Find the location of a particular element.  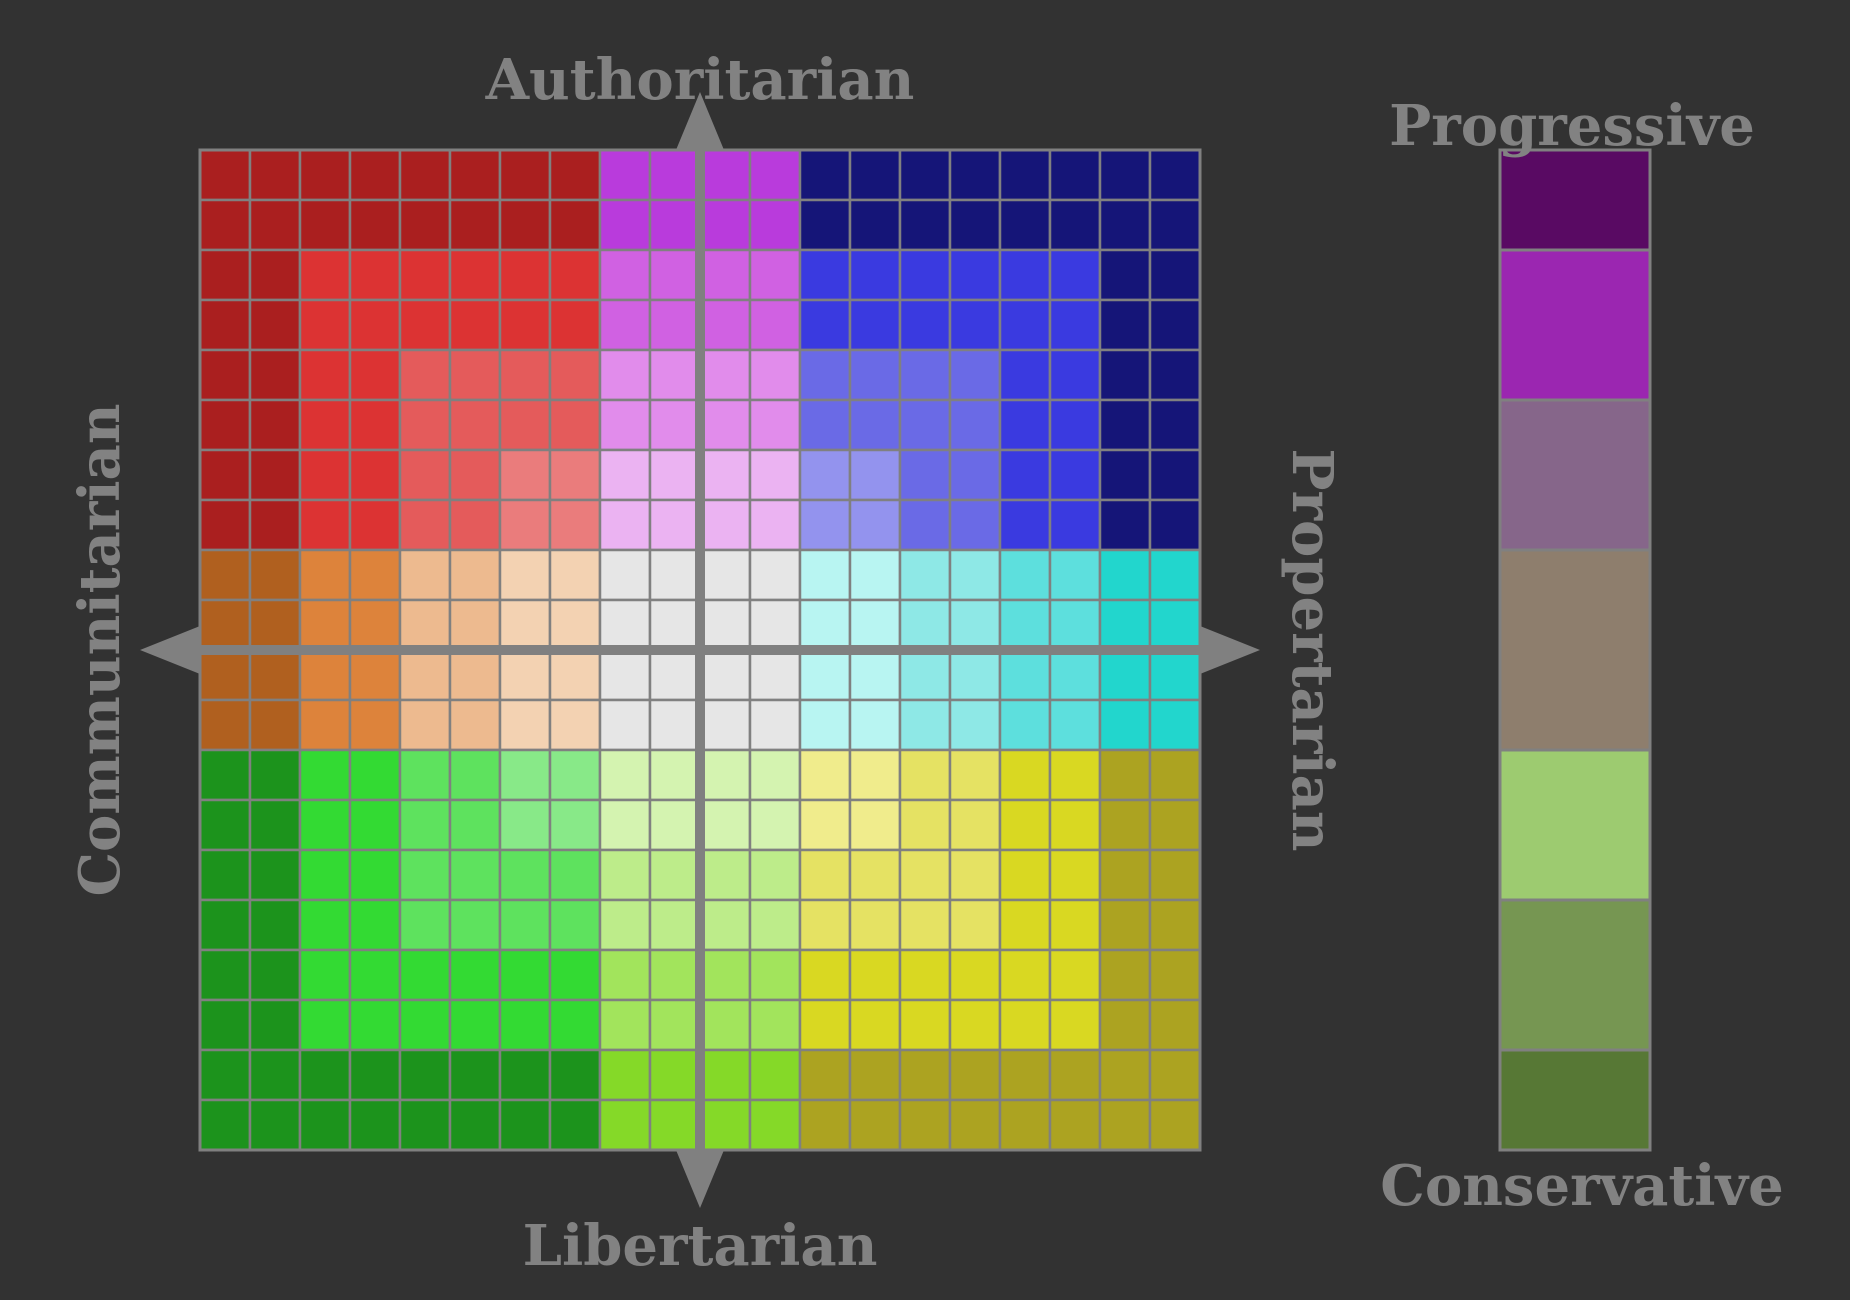

scale-label-top: Progressive is located at coordinates (1572, 126).